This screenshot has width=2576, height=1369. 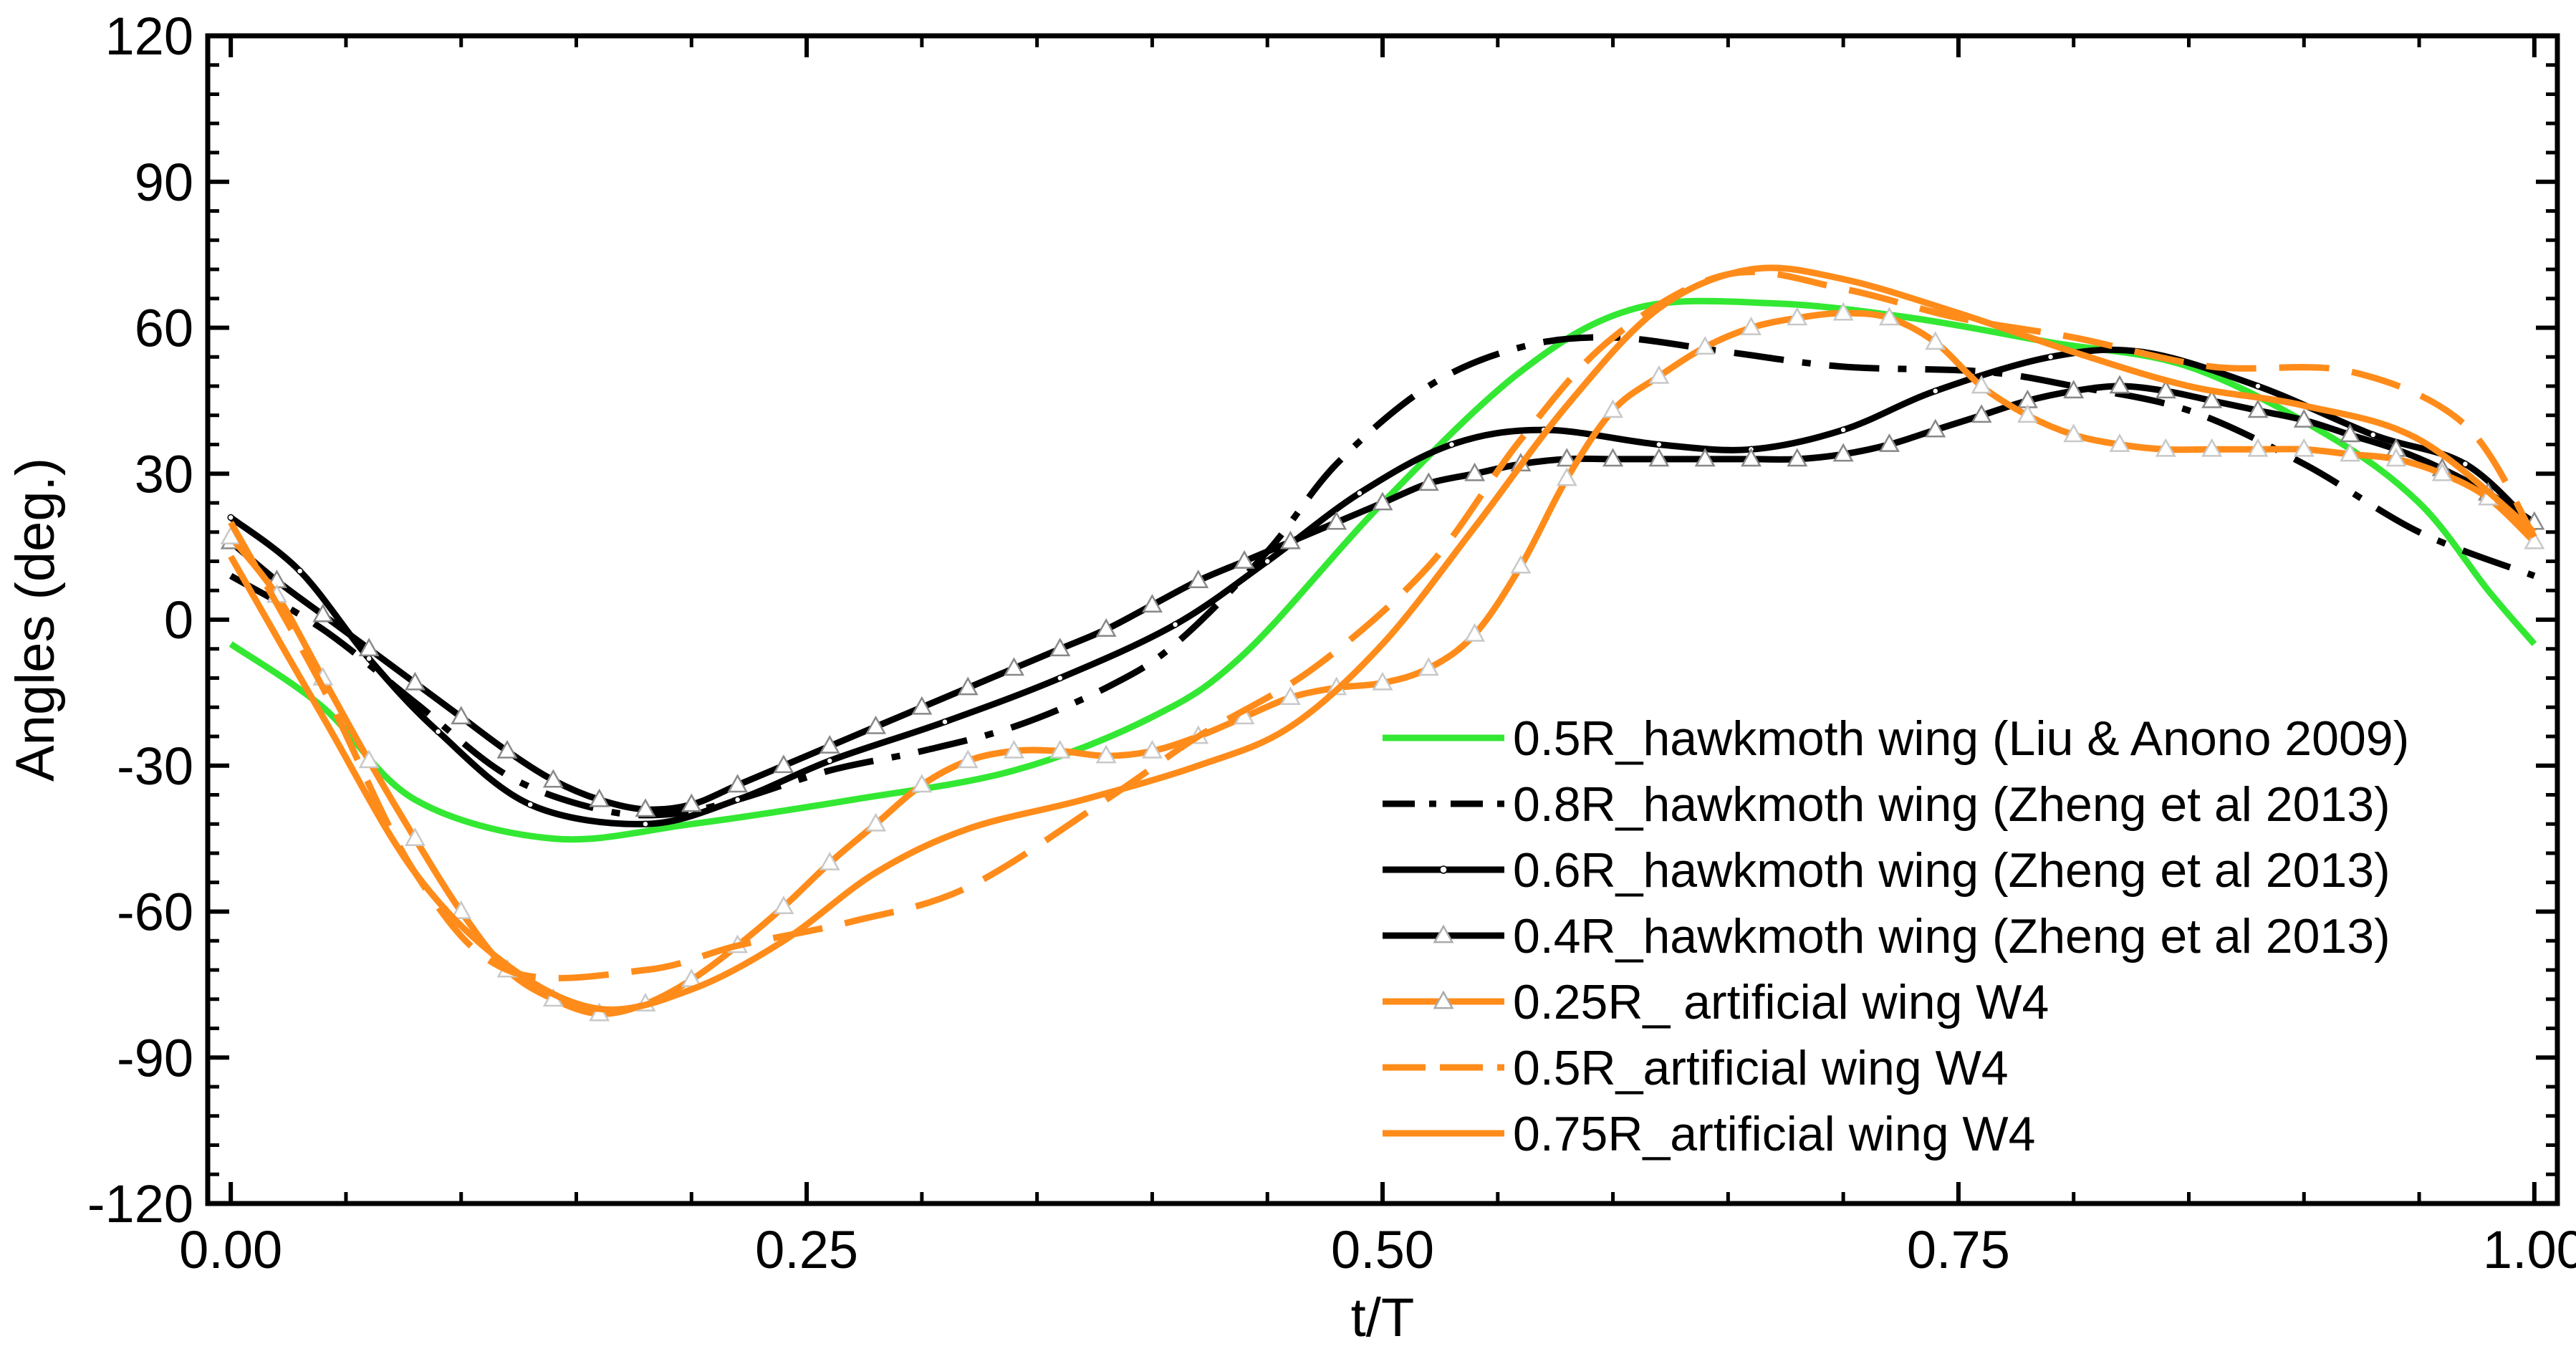 What do you see at coordinates (1774, 1134) in the screenshot?
I see `legend-label: 0.75R_artificial wing W4` at bounding box center [1774, 1134].